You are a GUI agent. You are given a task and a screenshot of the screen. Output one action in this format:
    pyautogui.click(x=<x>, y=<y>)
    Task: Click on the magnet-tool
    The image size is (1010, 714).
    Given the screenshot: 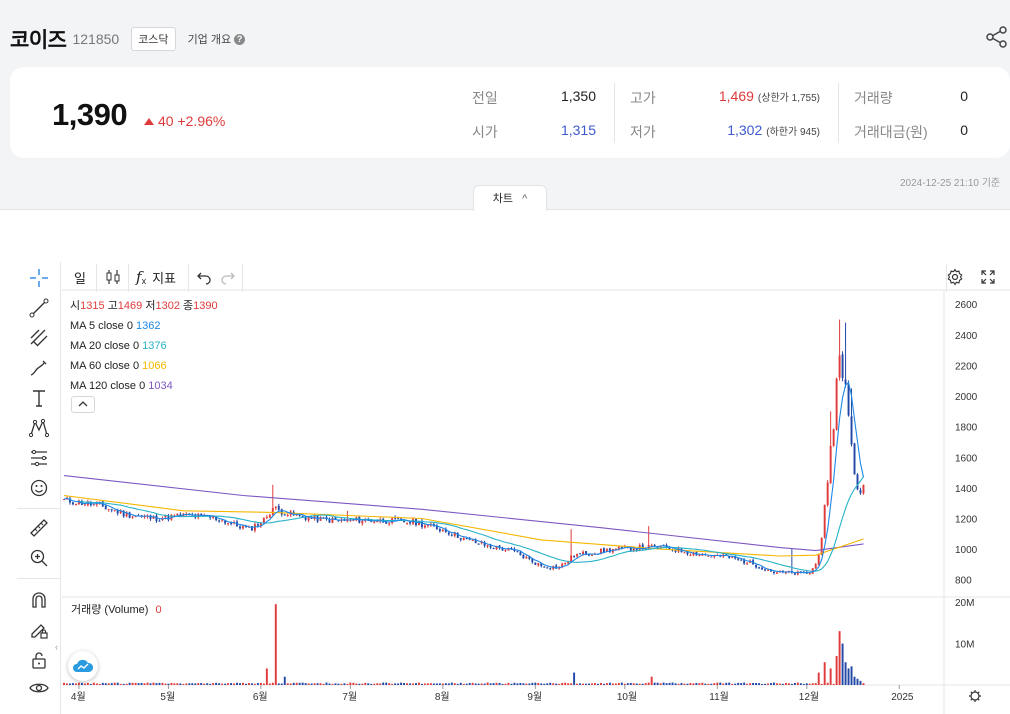 What is the action you would take?
    pyautogui.click(x=39, y=600)
    